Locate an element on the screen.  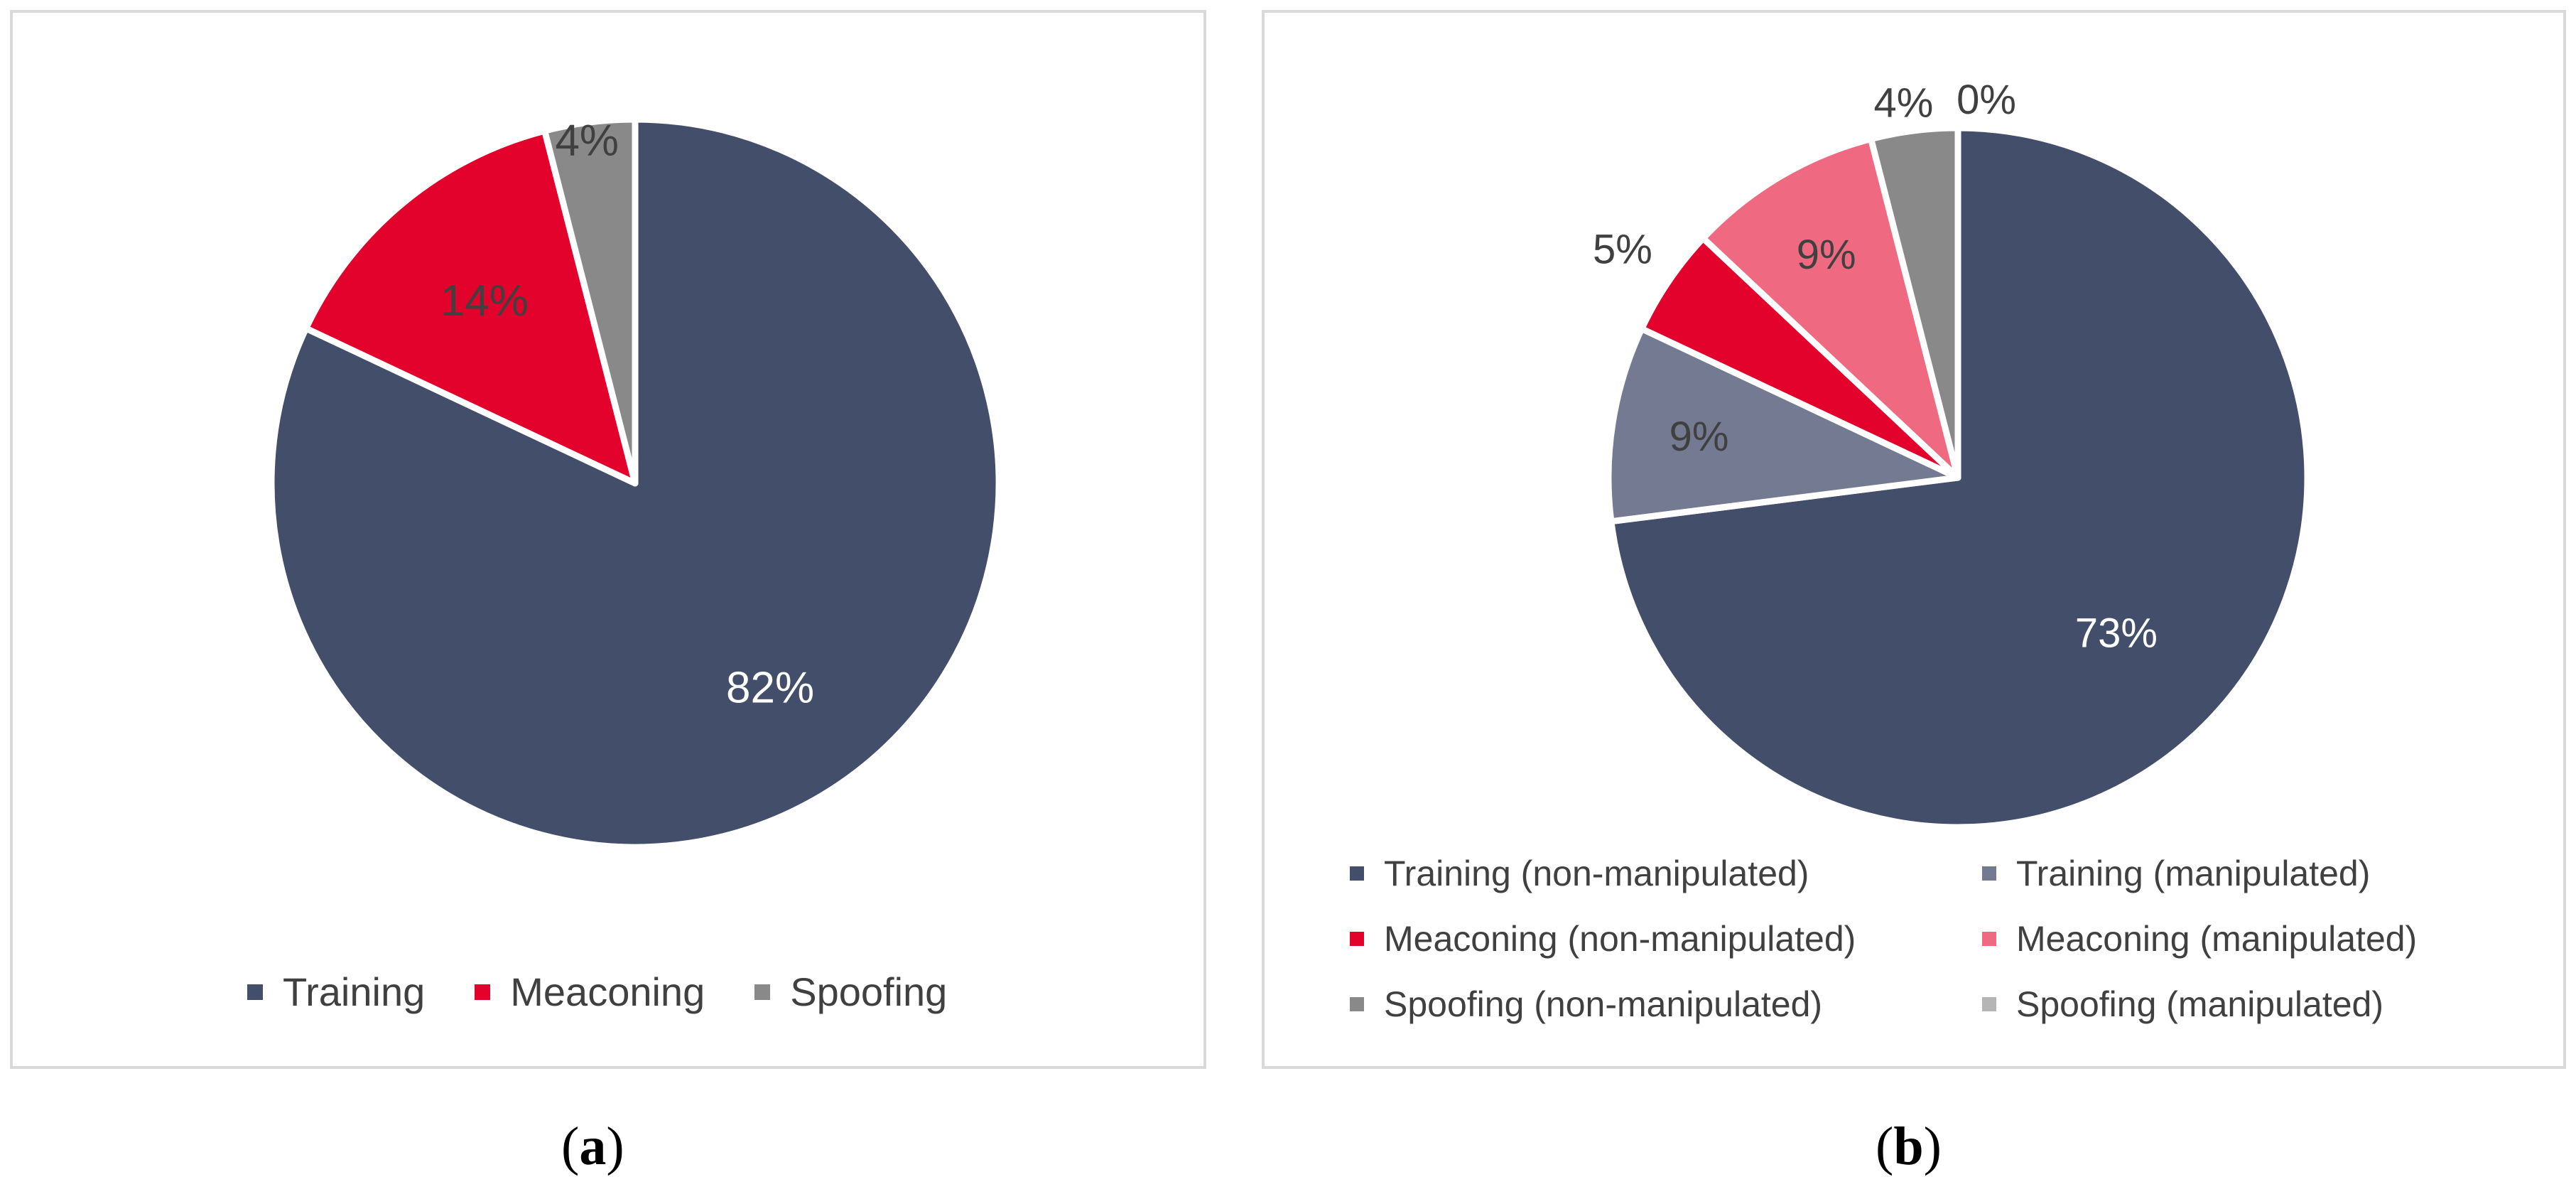
data-label-training-non-manipulated: 73% is located at coordinates (2116, 633).